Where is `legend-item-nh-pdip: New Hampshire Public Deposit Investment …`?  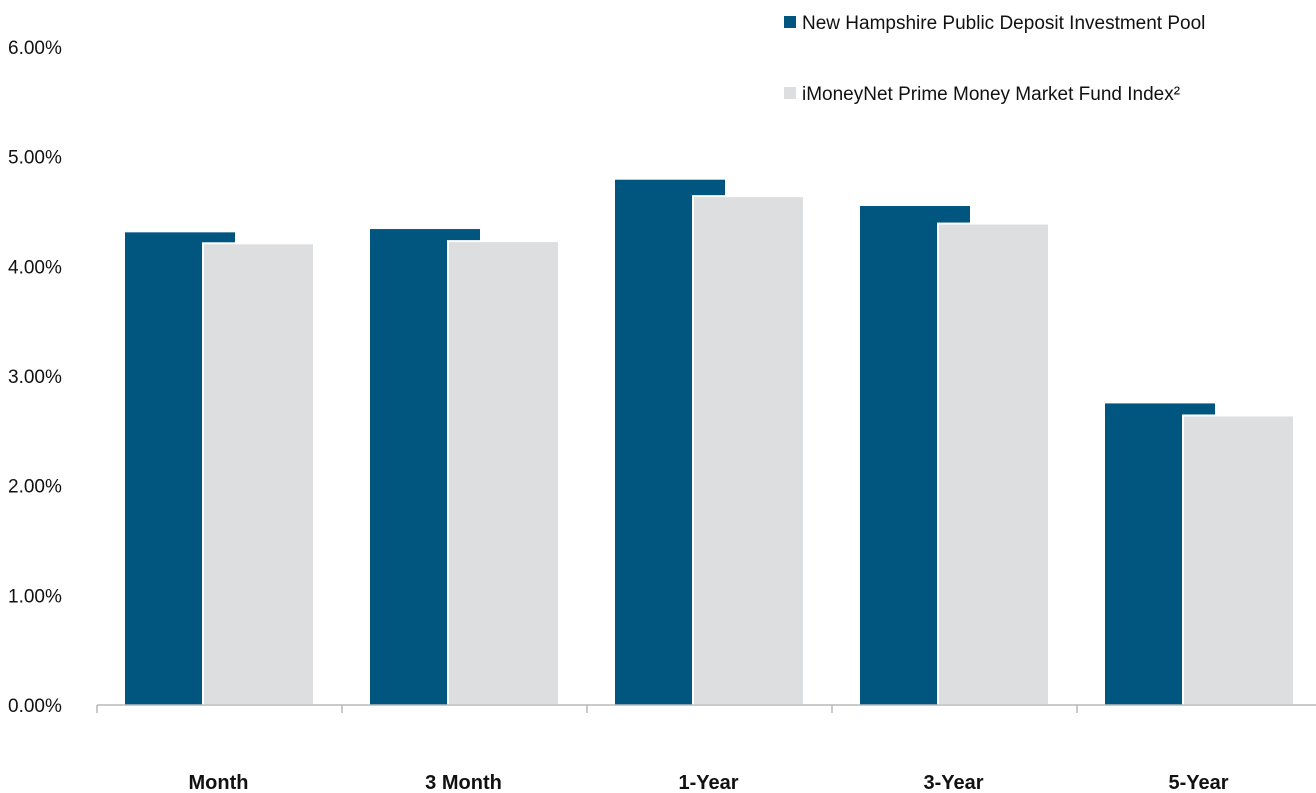 legend-item-nh-pdip: New Hampshire Public Deposit Investment … is located at coordinates (994, 23).